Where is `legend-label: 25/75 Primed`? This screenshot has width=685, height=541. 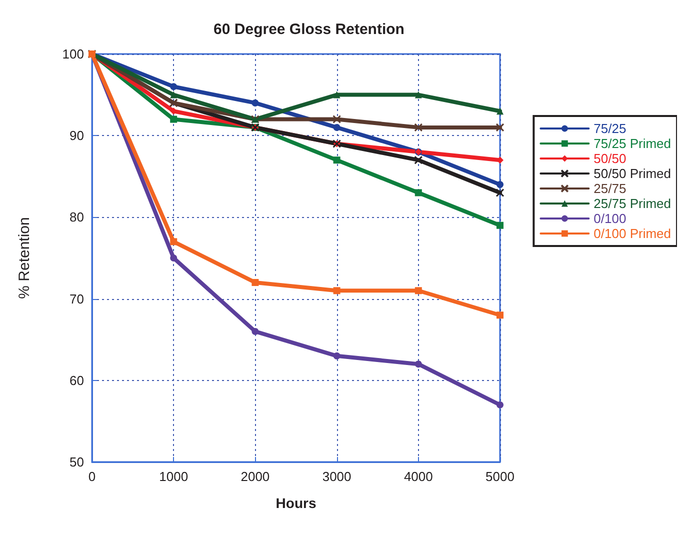
legend-label: 25/75 Primed is located at coordinates (633, 203).